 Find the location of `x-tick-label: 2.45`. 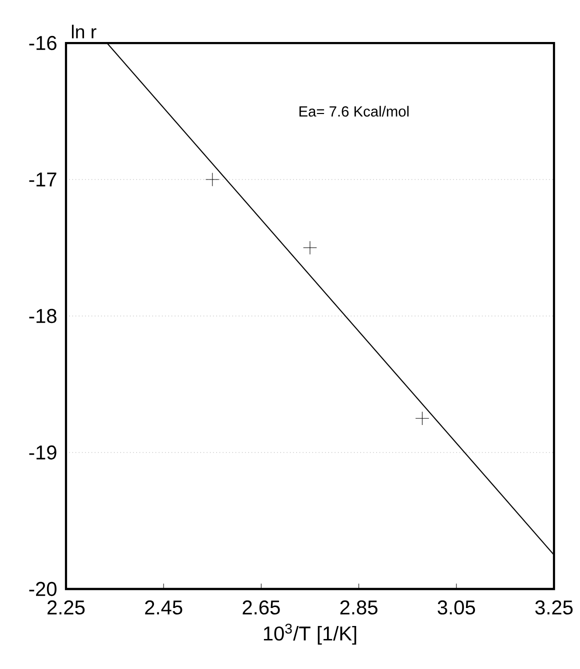

x-tick-label: 2.45 is located at coordinates (163, 607).